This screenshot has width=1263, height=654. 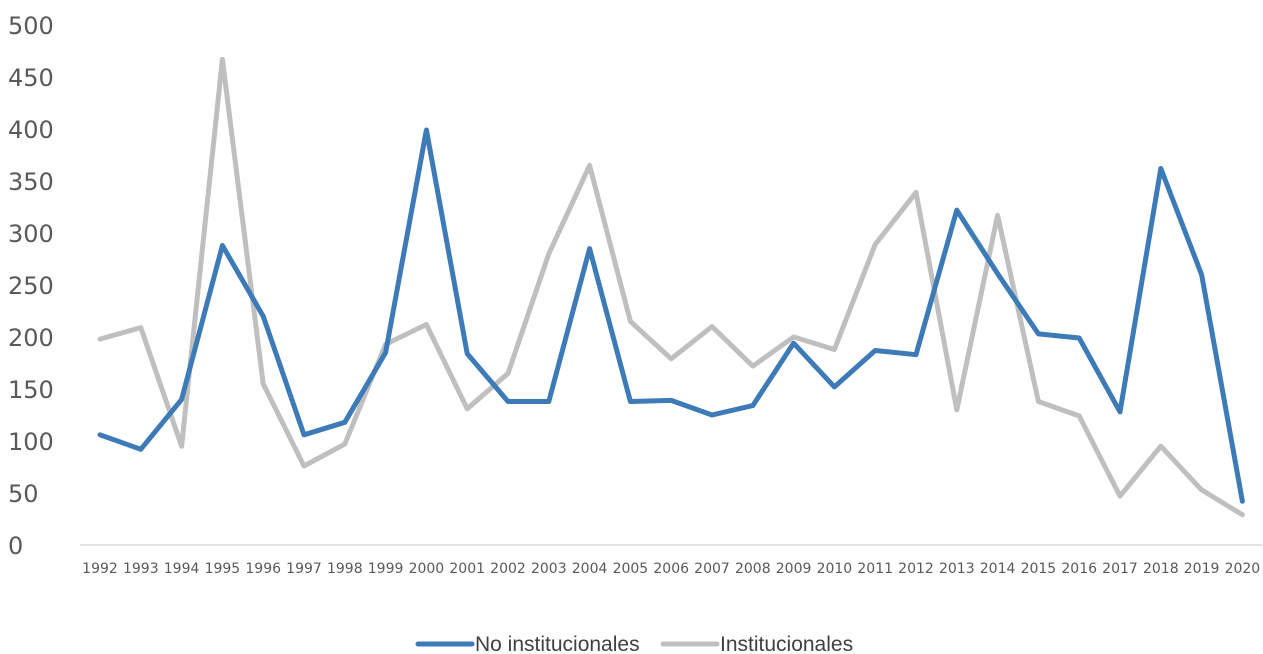 I want to click on x-tick-label: 1998, so click(x=345, y=569).